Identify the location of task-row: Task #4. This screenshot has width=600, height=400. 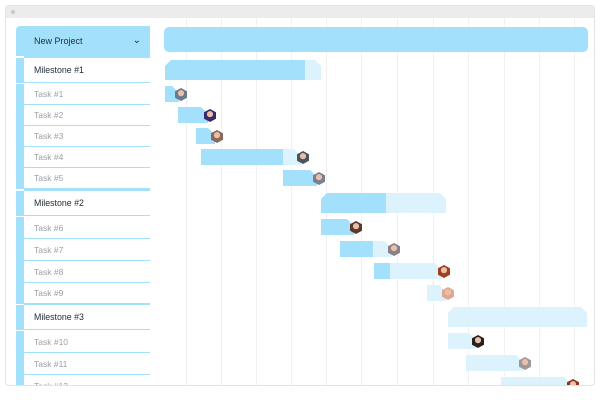
(87, 157).